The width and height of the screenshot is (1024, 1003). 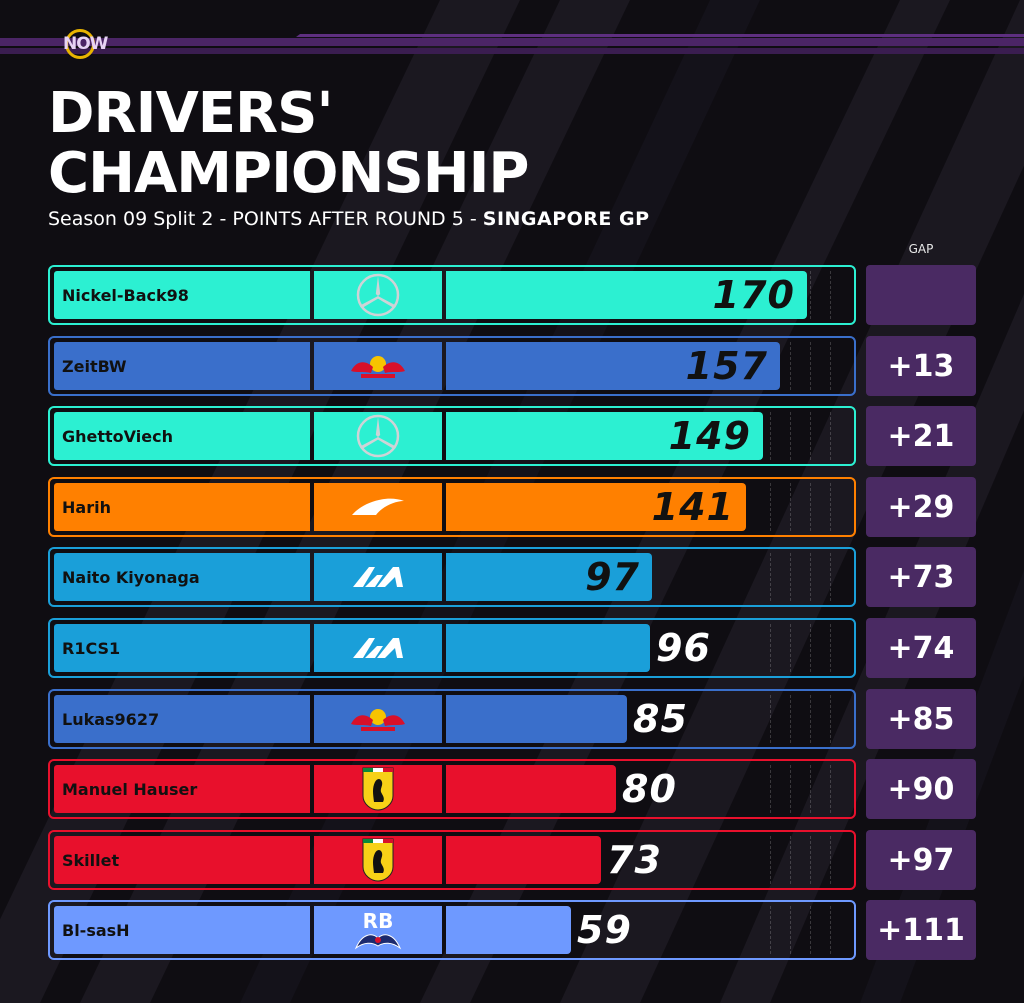 I want to click on gap-value: +85, so click(x=921, y=719).